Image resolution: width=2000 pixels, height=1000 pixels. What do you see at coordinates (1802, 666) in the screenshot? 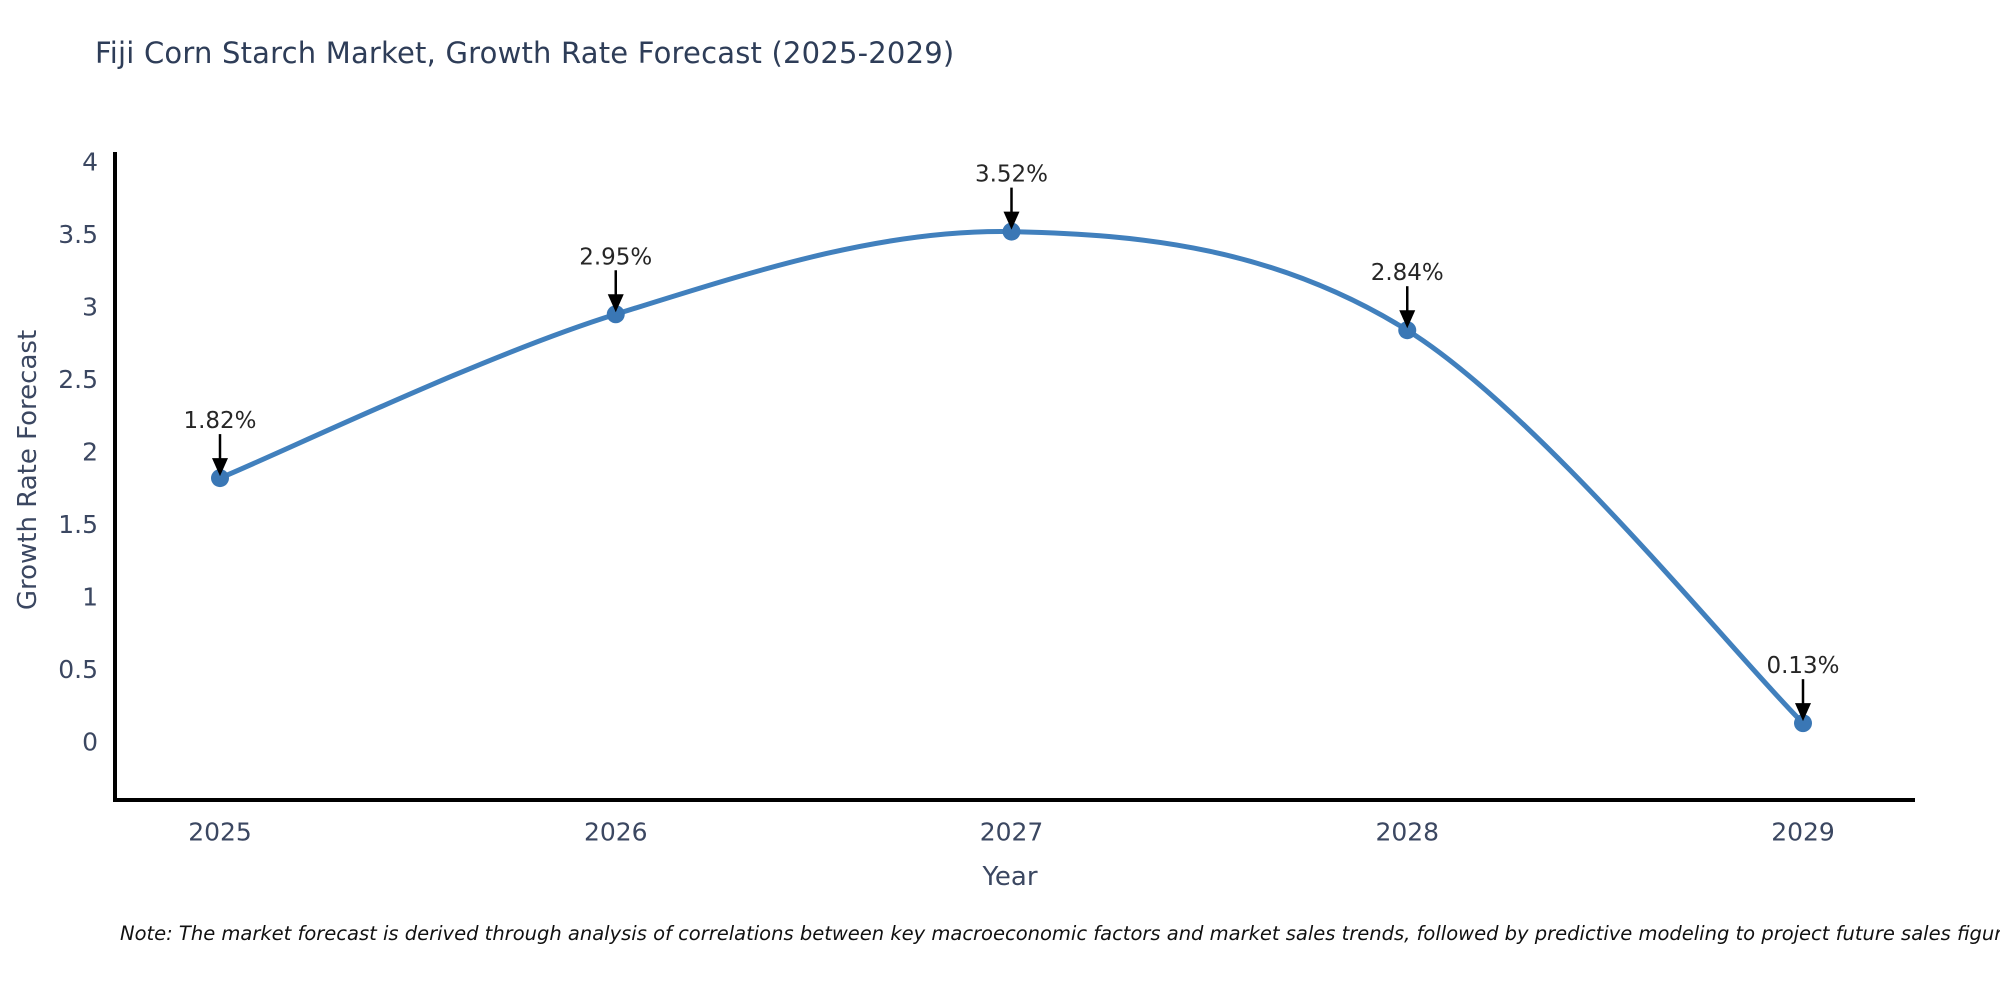
I see `annotation-value-label: 0.13%` at bounding box center [1802, 666].